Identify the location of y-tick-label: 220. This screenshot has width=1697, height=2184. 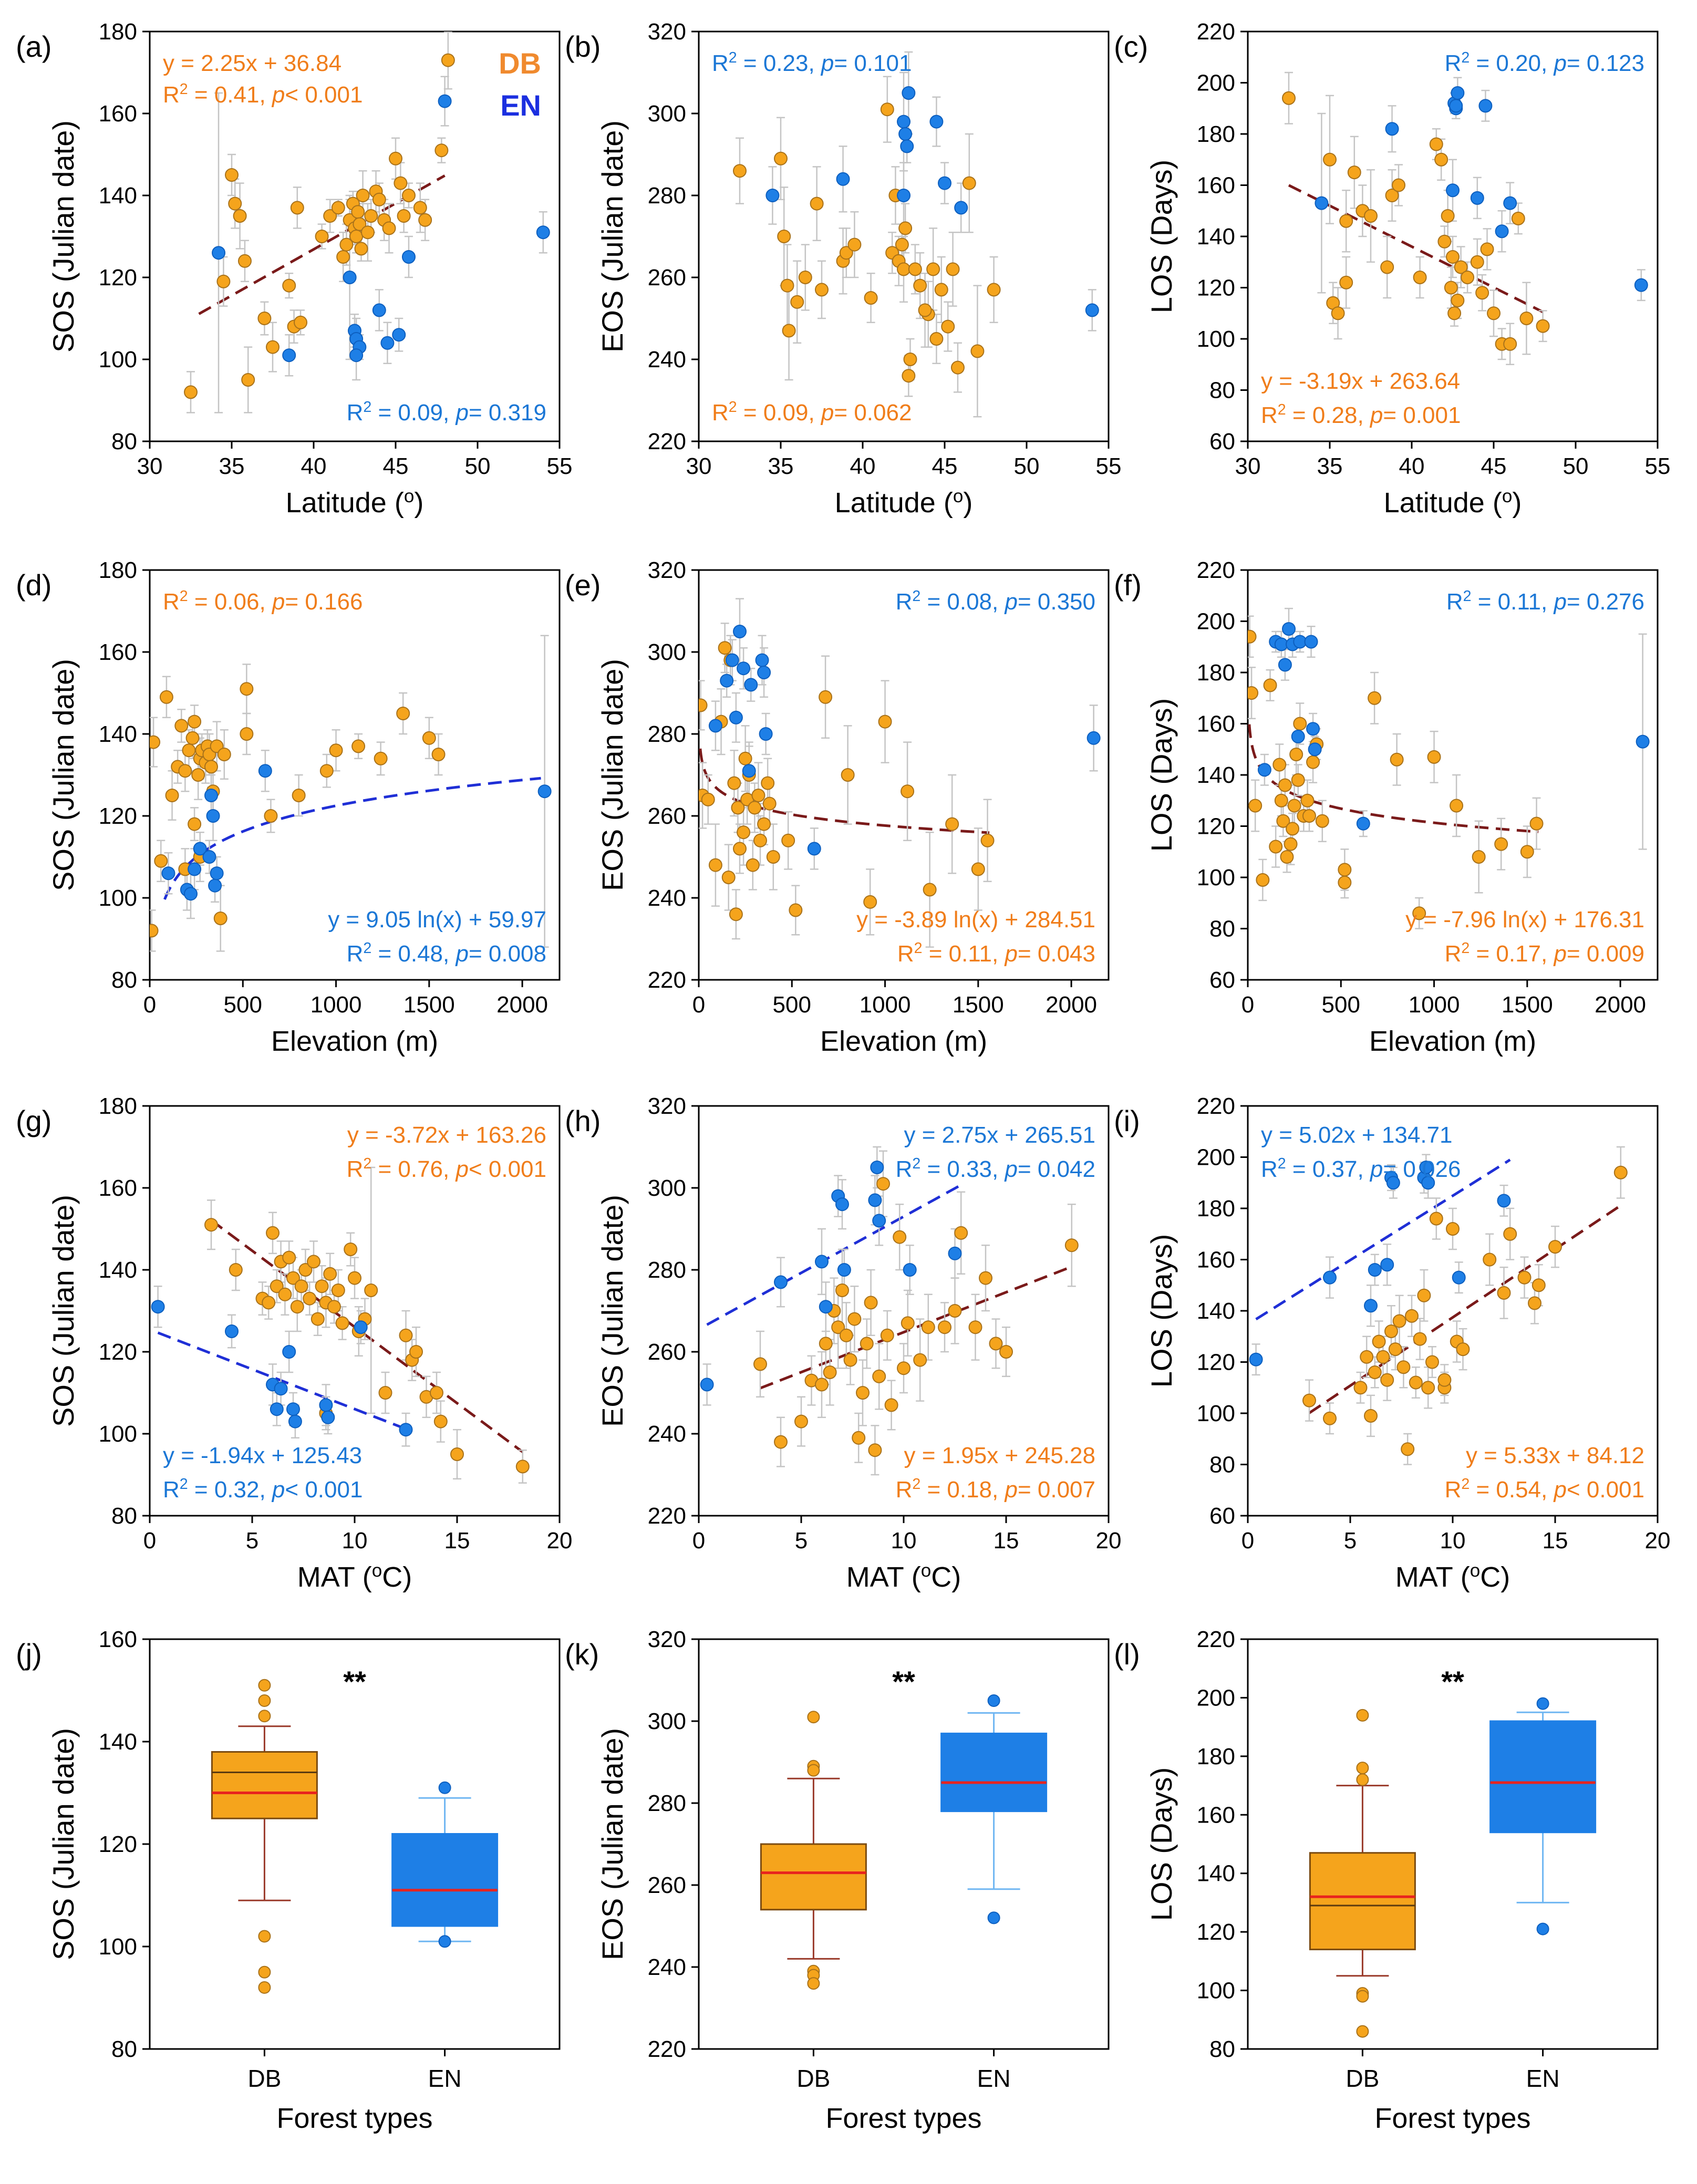
(667, 980).